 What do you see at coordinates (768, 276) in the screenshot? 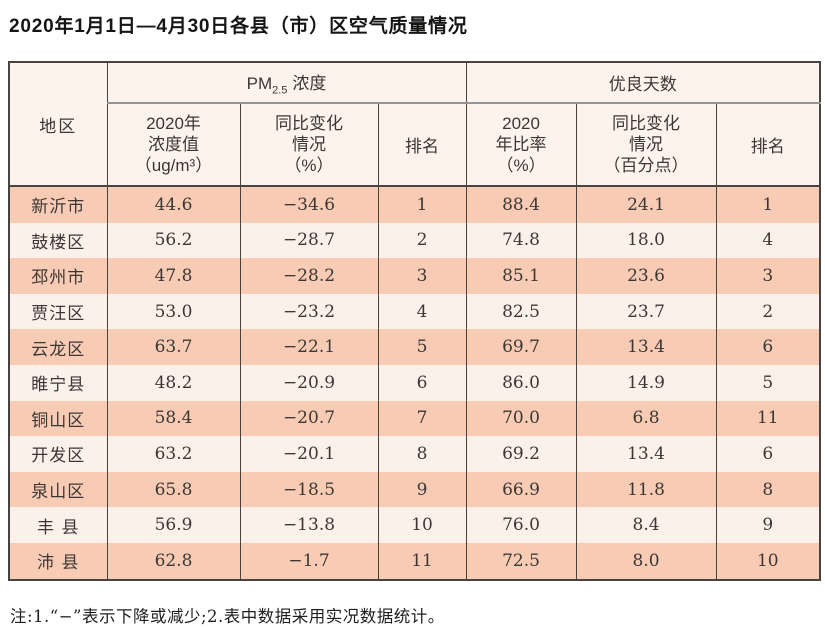
I see `rate-rank-cell: 3` at bounding box center [768, 276].